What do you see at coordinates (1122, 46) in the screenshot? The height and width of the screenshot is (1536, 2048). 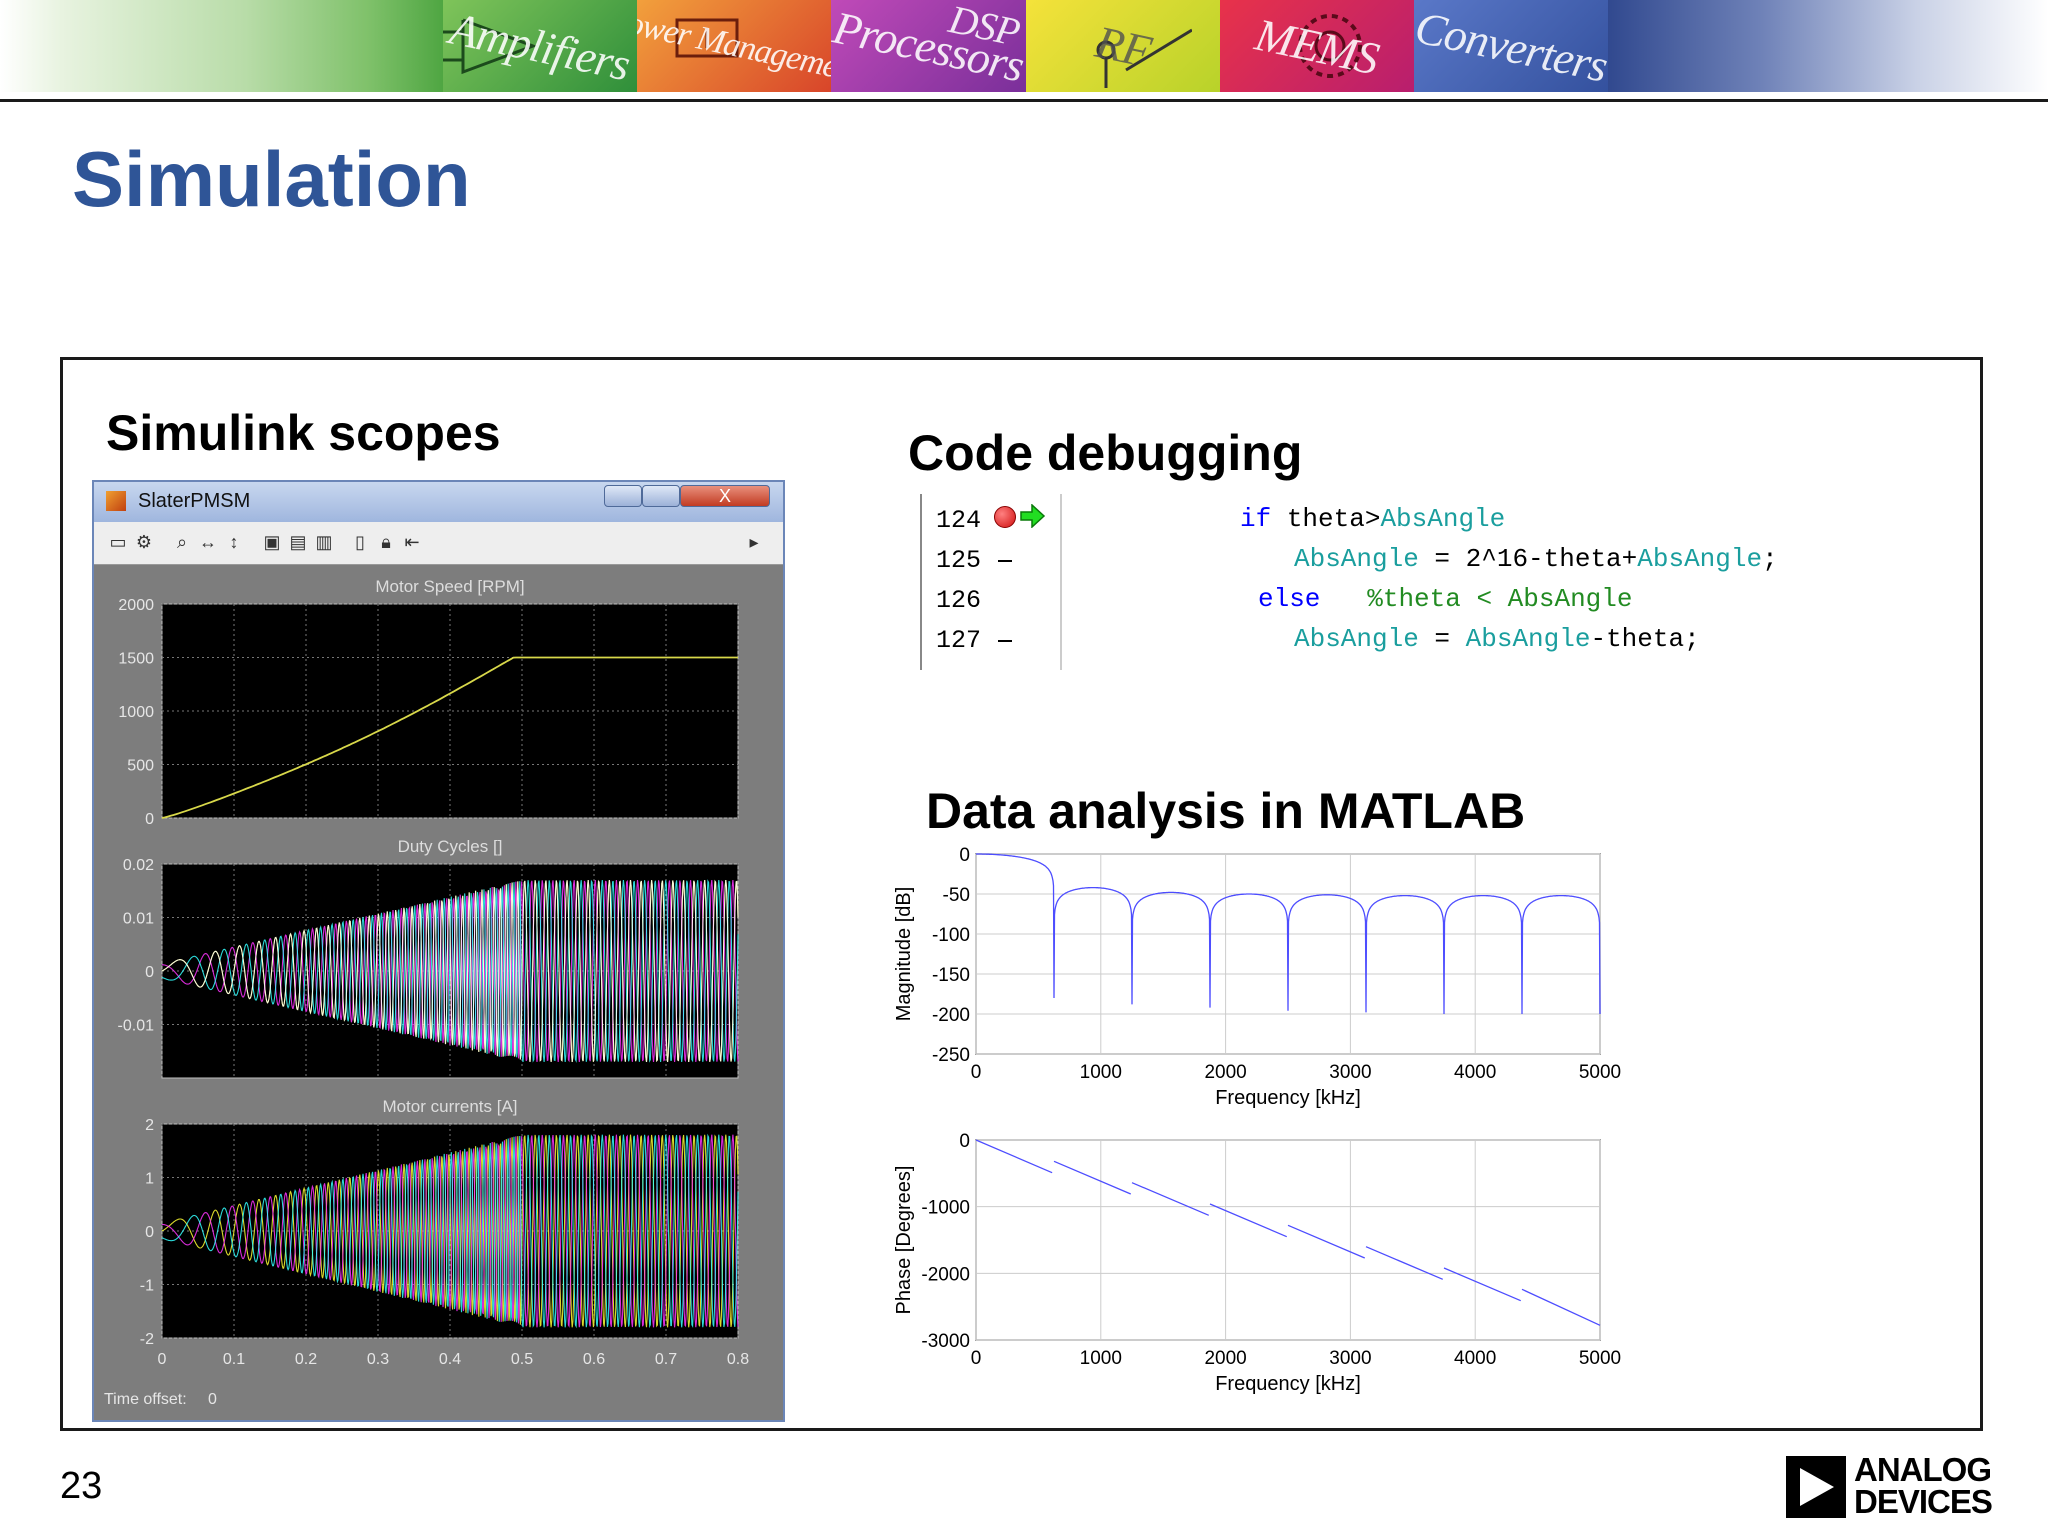 I see `banner-label-rf: RF` at bounding box center [1122, 46].